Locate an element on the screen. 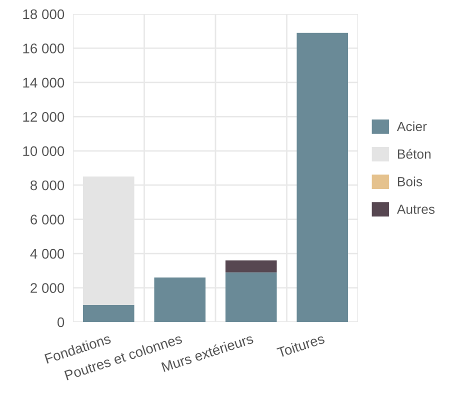  y-tick-label: 4 000 is located at coordinates (47, 253).